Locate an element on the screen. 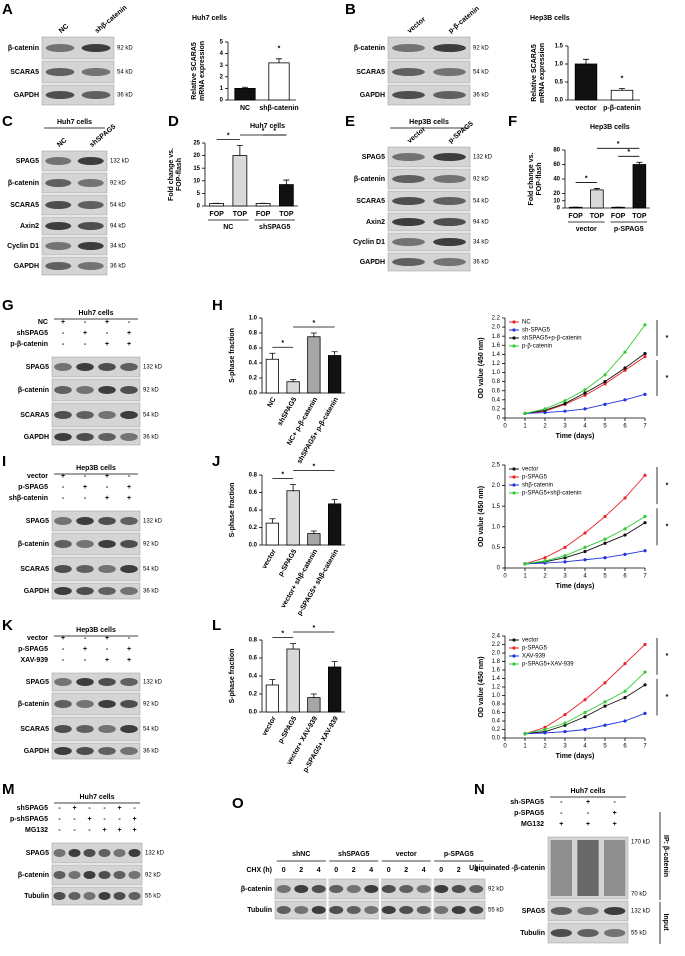 The height and width of the screenshot is (956, 685). x-axis-label: Time (days) is located at coordinates (575, 756).